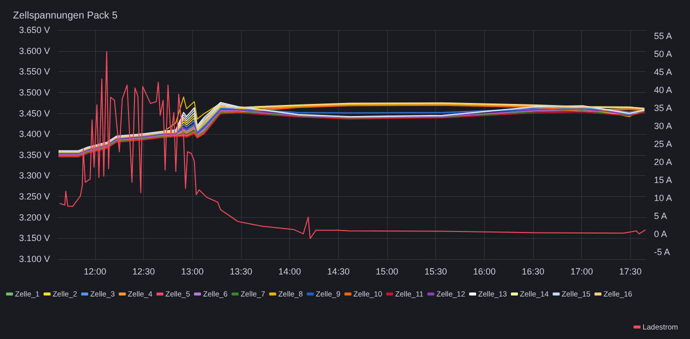 This screenshot has width=690, height=339. What do you see at coordinates (663, 144) in the screenshot?
I see `y2-tick-label: 25 A` at bounding box center [663, 144].